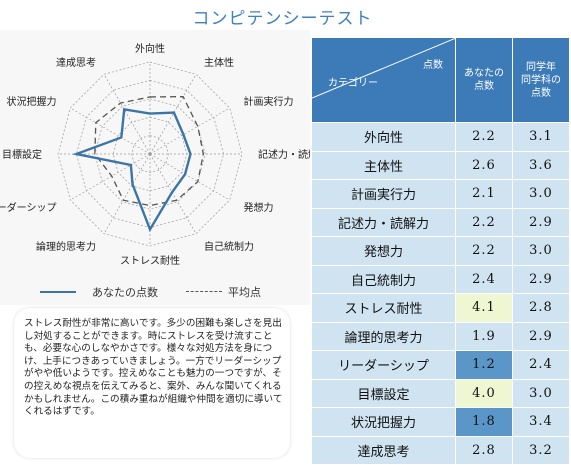 This screenshot has width=571, height=473. I want to click on header-category-label: カテゴリー, so click(353, 83).